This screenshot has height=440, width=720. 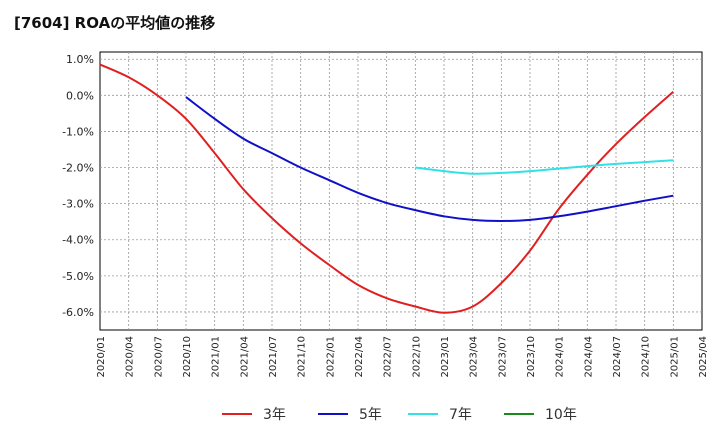 I want to click on x-tick-label: 2023/01, so click(x=445, y=357).